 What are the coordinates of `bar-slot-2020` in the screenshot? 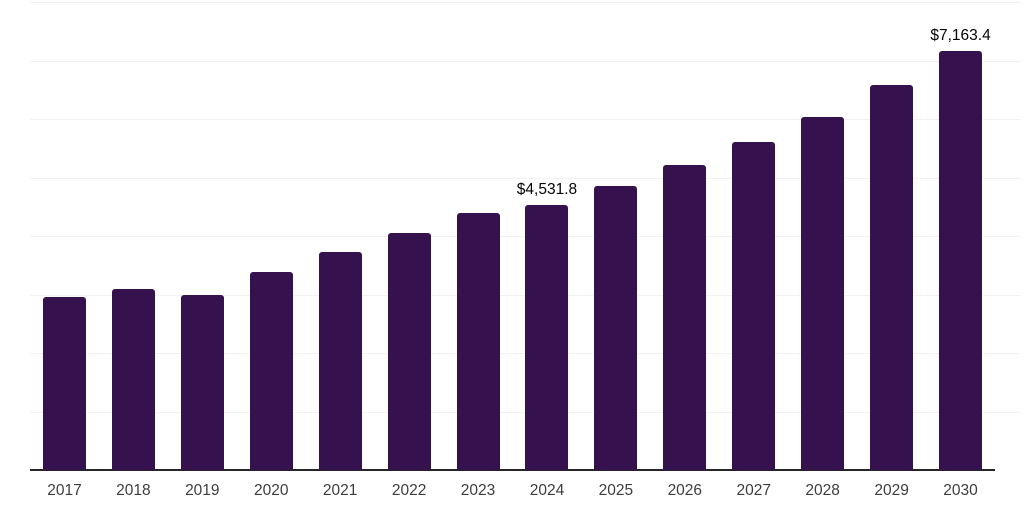 It's located at (271, 236).